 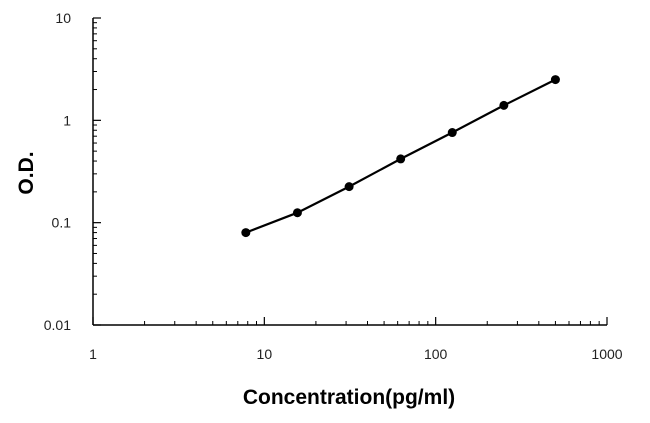 I want to click on y-tick-label: 1, so click(x=67, y=120).